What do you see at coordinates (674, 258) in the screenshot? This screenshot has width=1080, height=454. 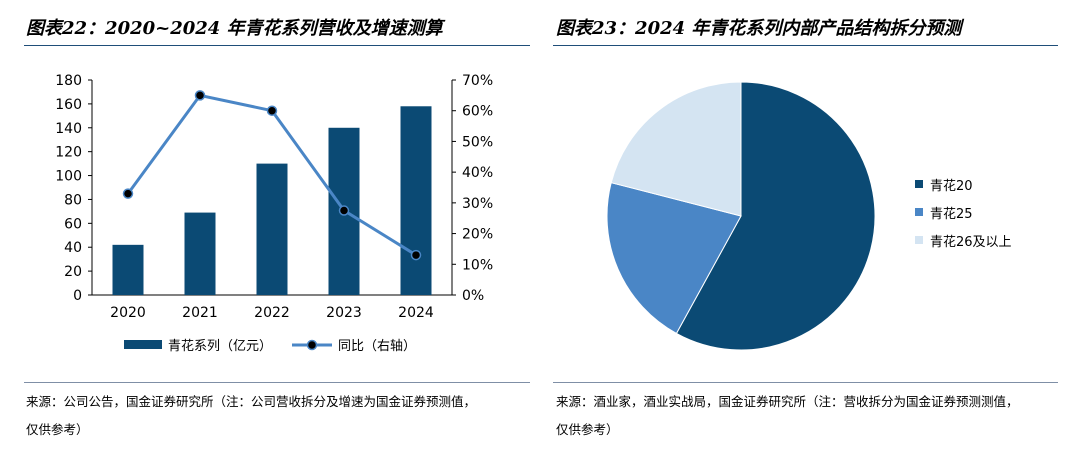 I see `pie-slice-青花25` at bounding box center [674, 258].